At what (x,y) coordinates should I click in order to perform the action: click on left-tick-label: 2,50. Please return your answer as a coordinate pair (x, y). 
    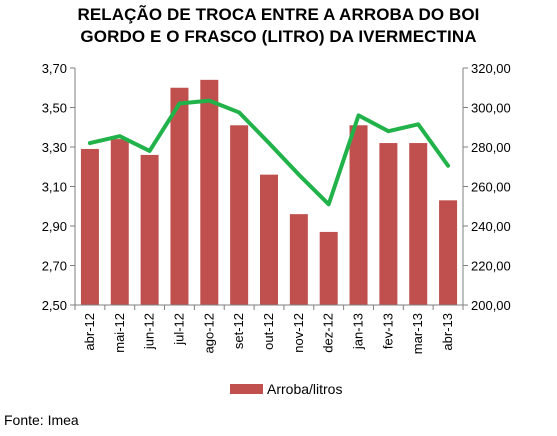
    Looking at the image, I should click on (54, 305).